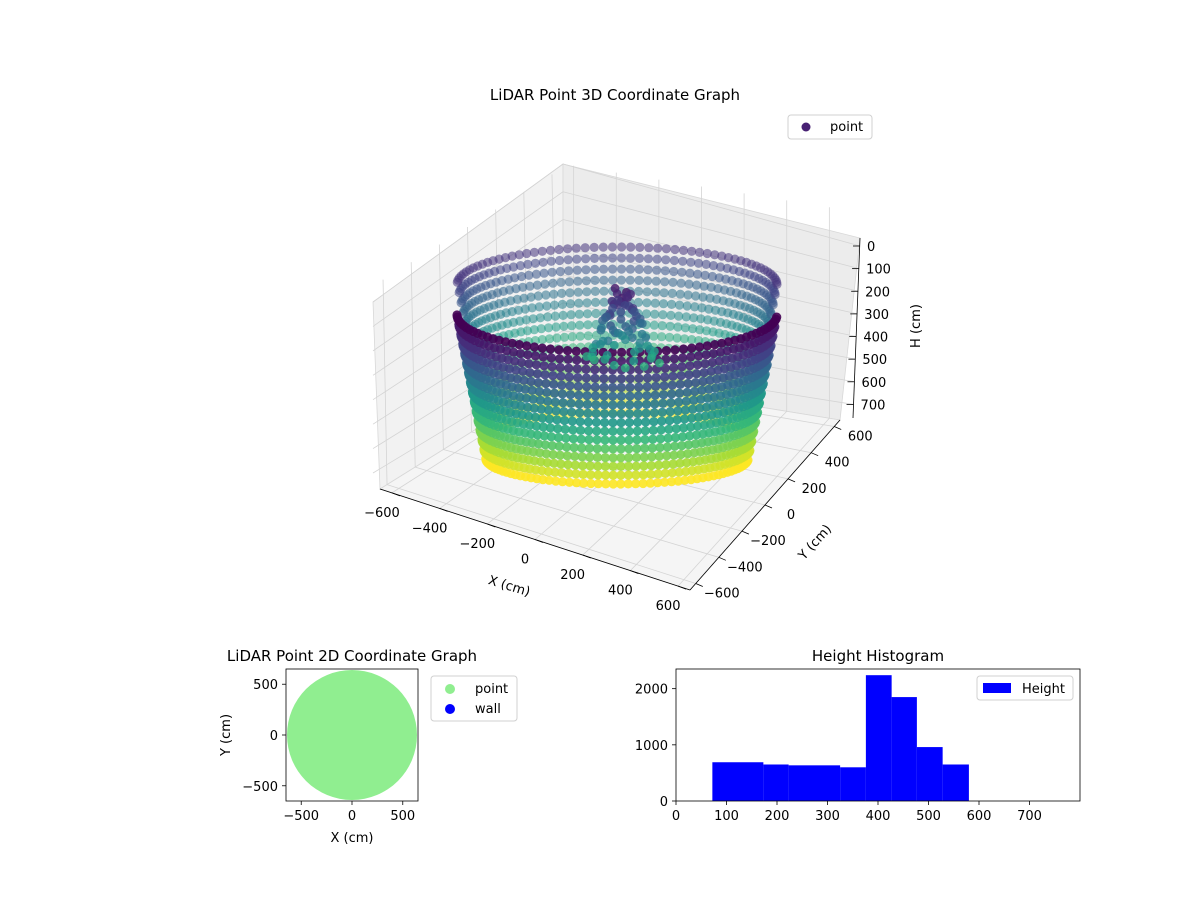 The image size is (1200, 900). I want to click on legend-2d: point wall, so click(474, 698).